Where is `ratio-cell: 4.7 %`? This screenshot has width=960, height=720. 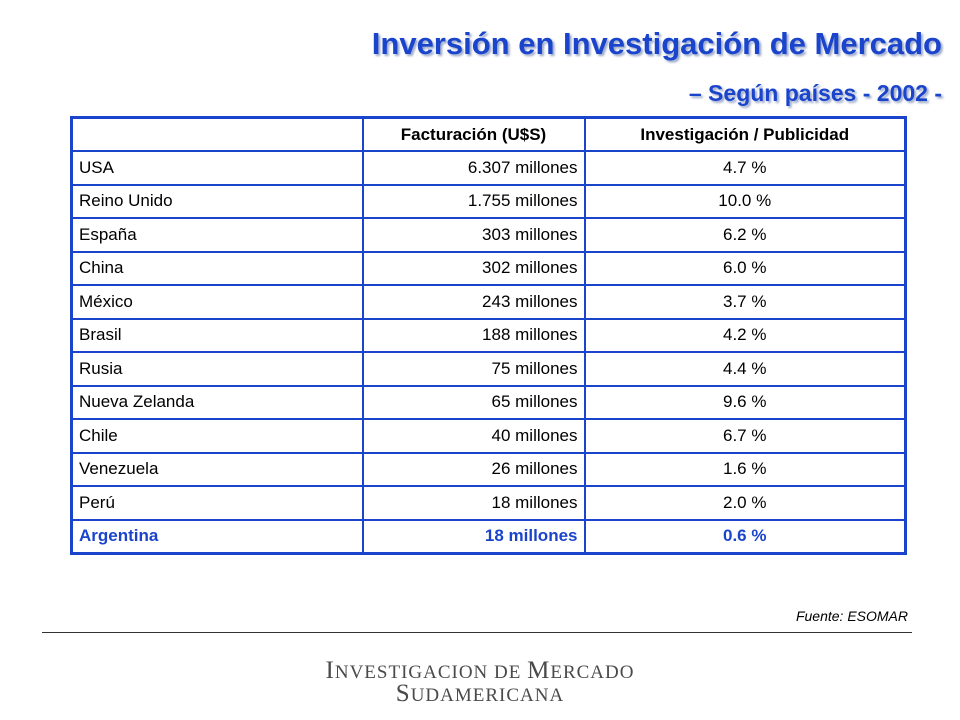
ratio-cell: 4.7 % is located at coordinates (745, 168).